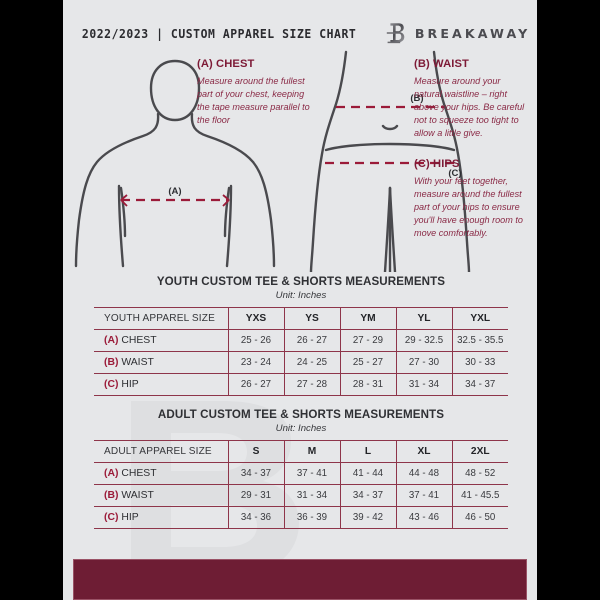 The height and width of the screenshot is (600, 600). Describe the element at coordinates (255, 362) in the screenshot. I see `youth-waist-yxs: 23 - 24` at that location.